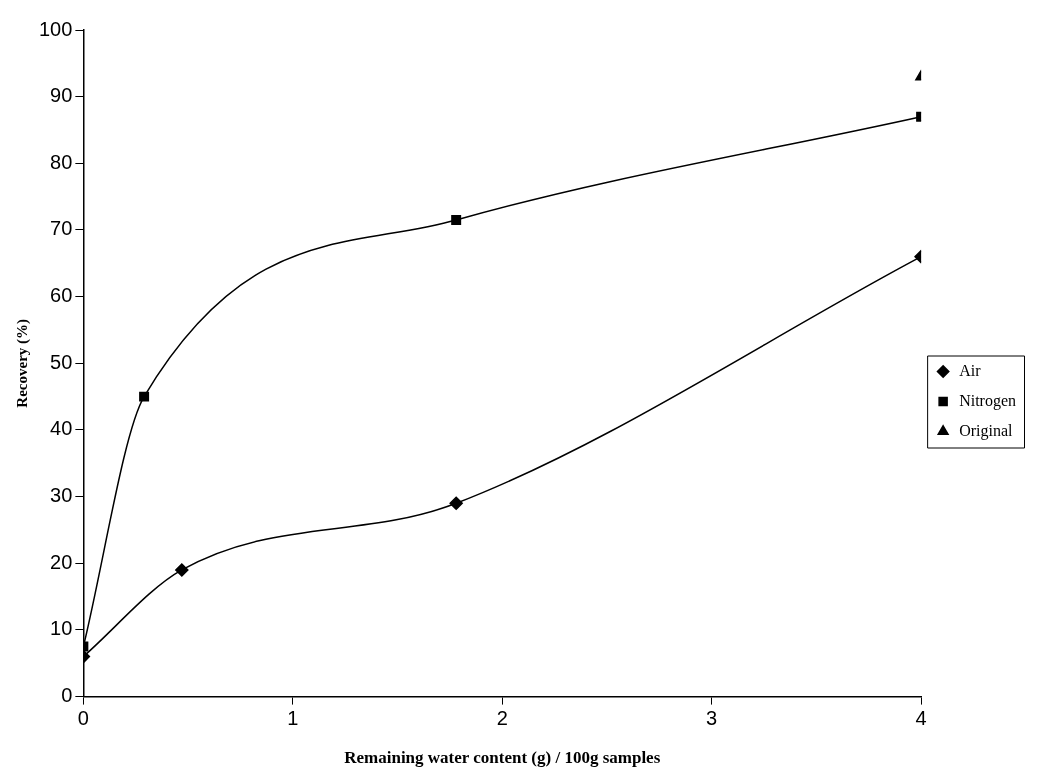  Describe the element at coordinates (61, 95) in the screenshot. I see `y-tick-label: 90` at that location.